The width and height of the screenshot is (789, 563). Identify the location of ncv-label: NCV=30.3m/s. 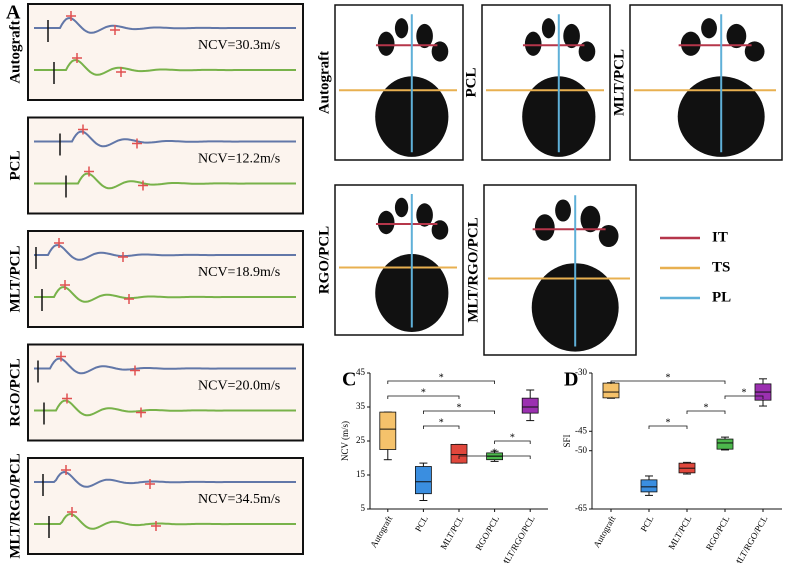
(239, 45).